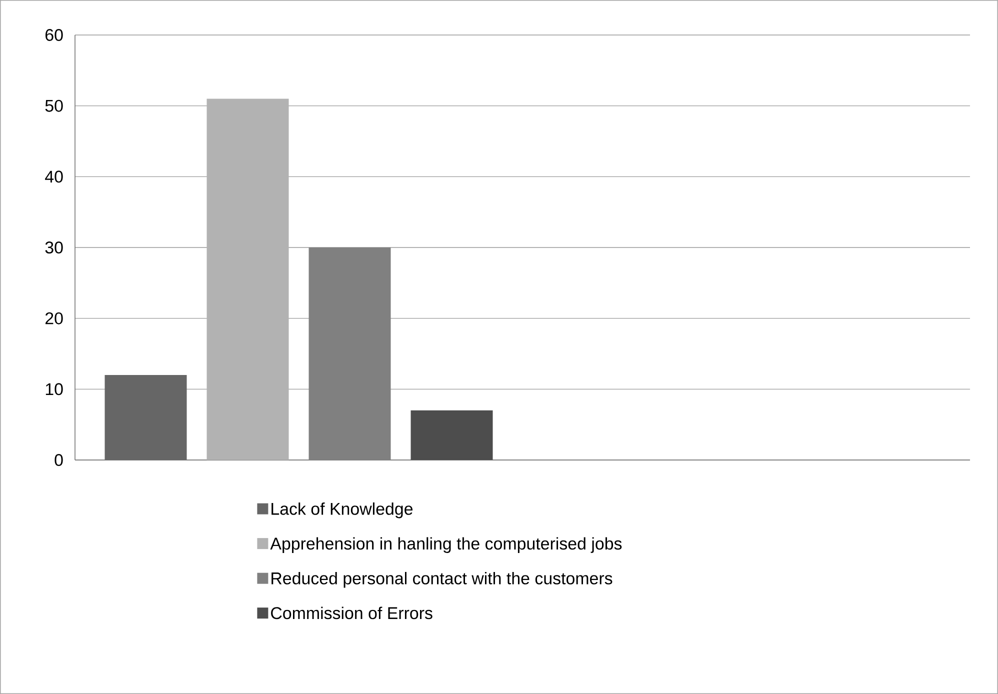 The width and height of the screenshot is (998, 694). Describe the element at coordinates (442, 580) in the screenshot. I see `legend-label: Reduced personal contact with the customers` at that location.